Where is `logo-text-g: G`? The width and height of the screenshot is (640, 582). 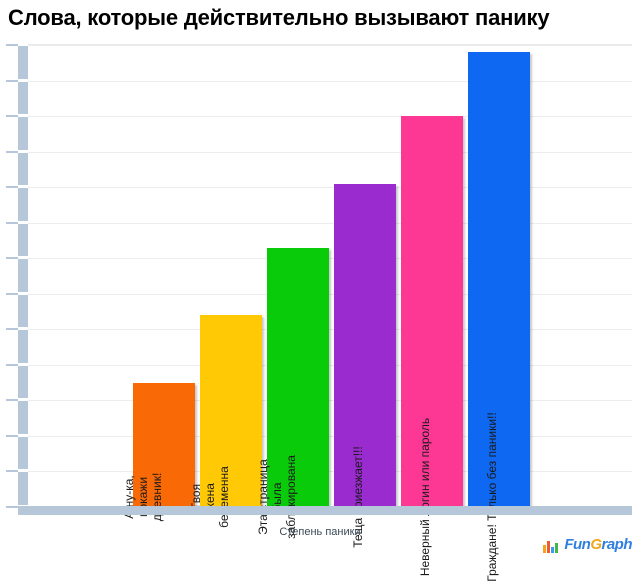 logo-text-g: G is located at coordinates (596, 544).